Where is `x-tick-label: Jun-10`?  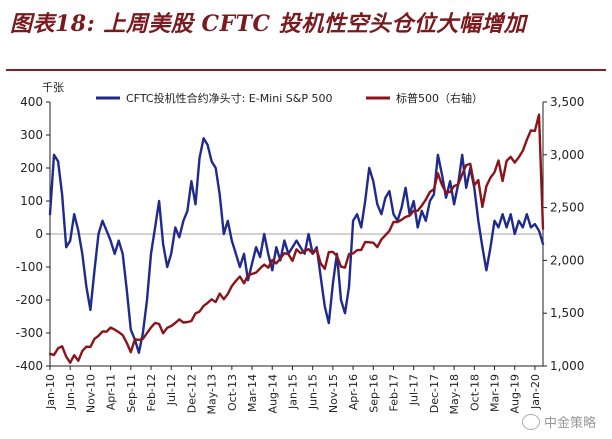 x-tick-label: Jun-10 is located at coordinates (70, 392).